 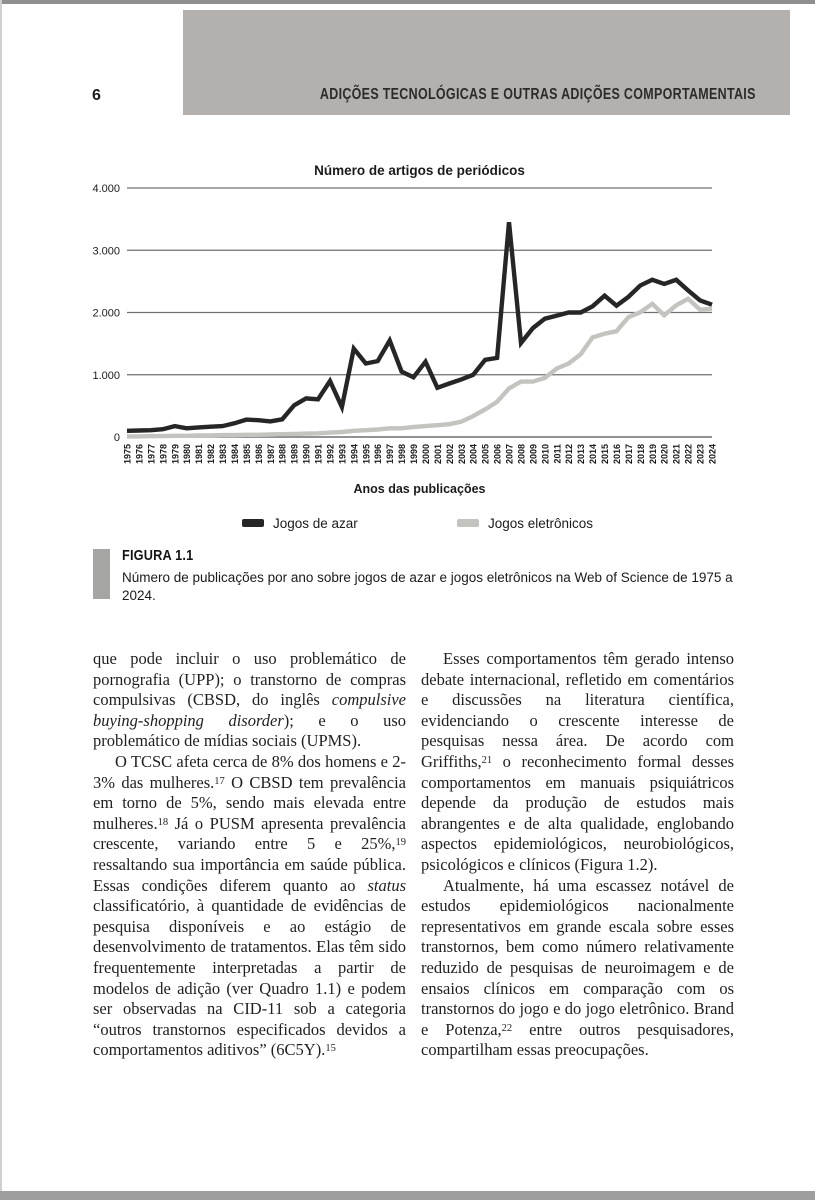 I want to click on x-tick-label: 1980, so click(x=187, y=454).